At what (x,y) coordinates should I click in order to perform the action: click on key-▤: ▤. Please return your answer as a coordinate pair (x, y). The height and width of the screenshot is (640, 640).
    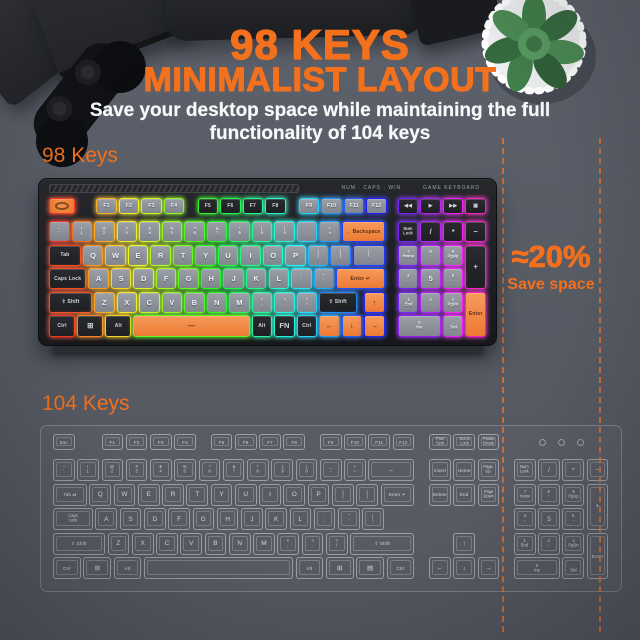
    Looking at the image, I should click on (370, 568).